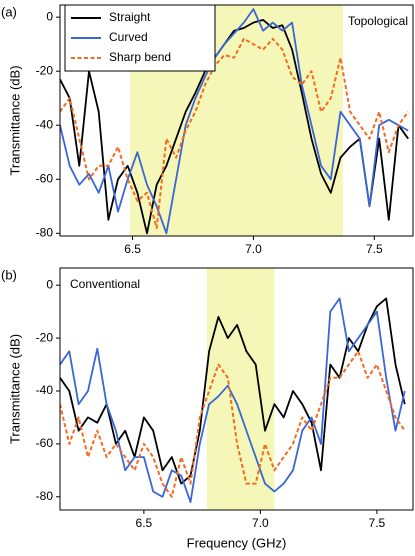  I want to click on legend-label: Curved, so click(128, 37).